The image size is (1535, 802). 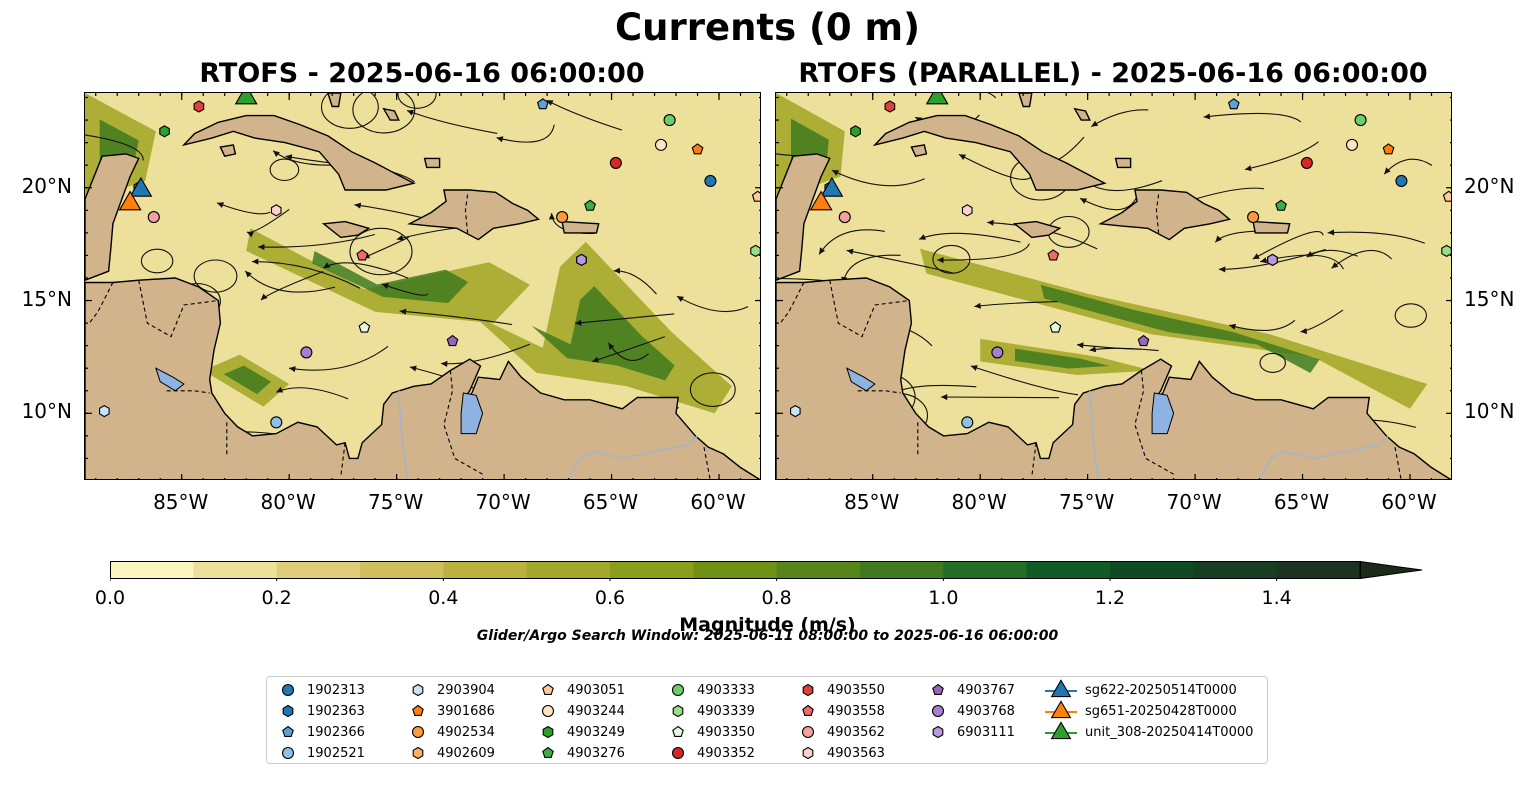 What do you see at coordinates (841, 711) in the screenshot?
I see `legend-item-4903558: 4903558` at bounding box center [841, 711].